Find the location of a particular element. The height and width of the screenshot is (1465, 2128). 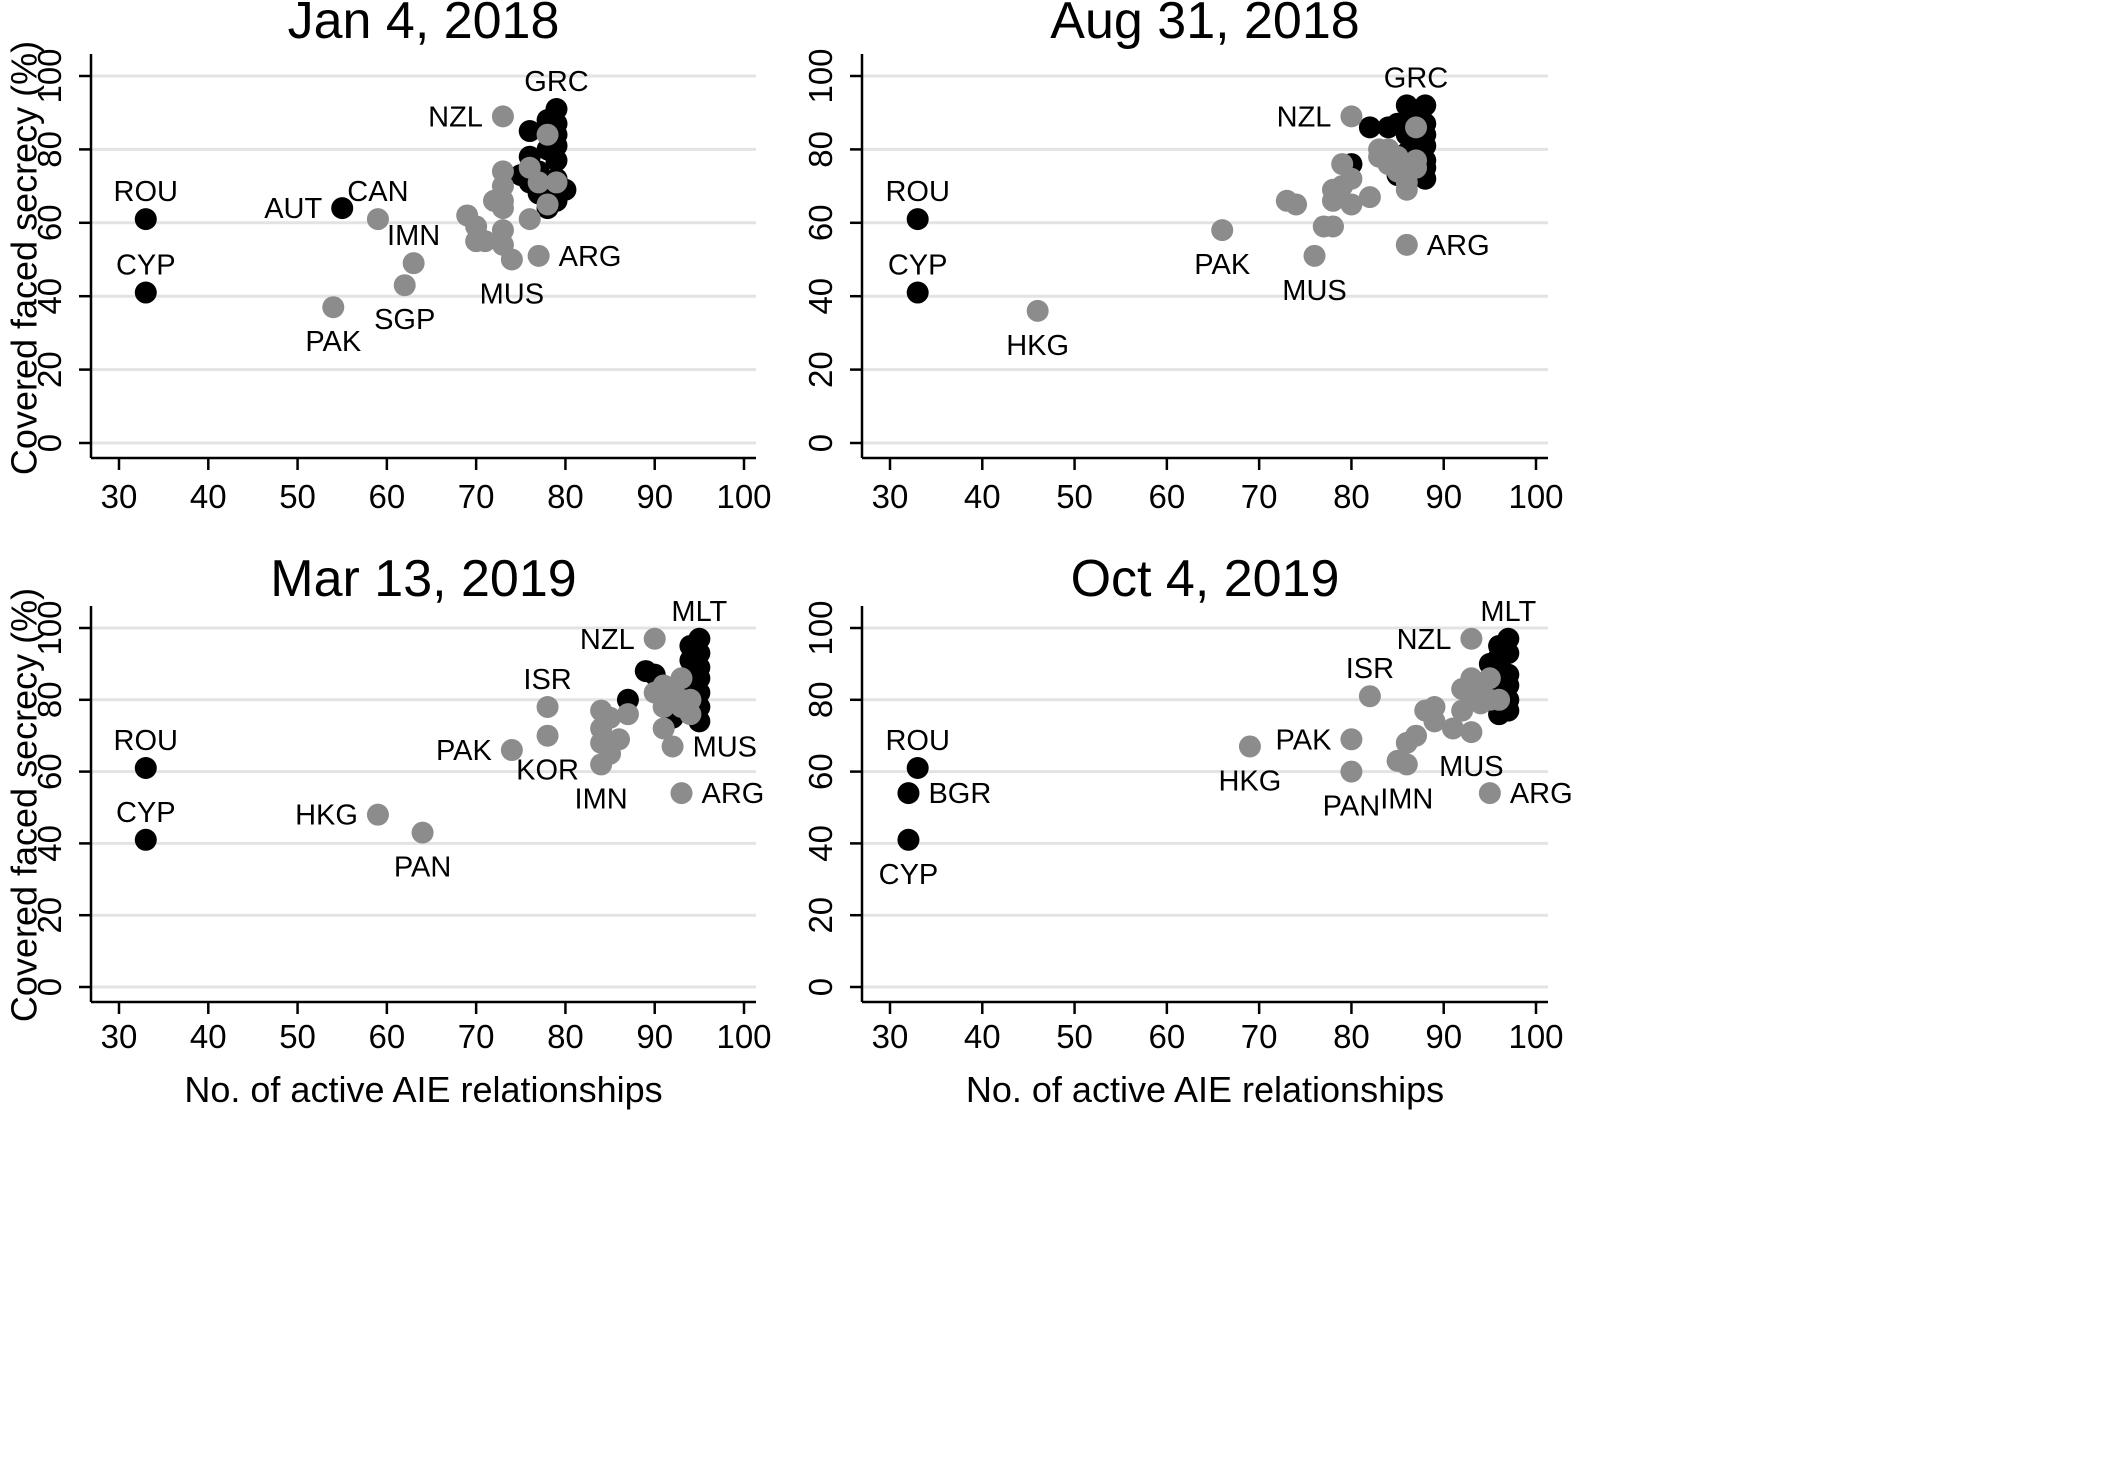

x-tick-label: 40 is located at coordinates (208, 496).